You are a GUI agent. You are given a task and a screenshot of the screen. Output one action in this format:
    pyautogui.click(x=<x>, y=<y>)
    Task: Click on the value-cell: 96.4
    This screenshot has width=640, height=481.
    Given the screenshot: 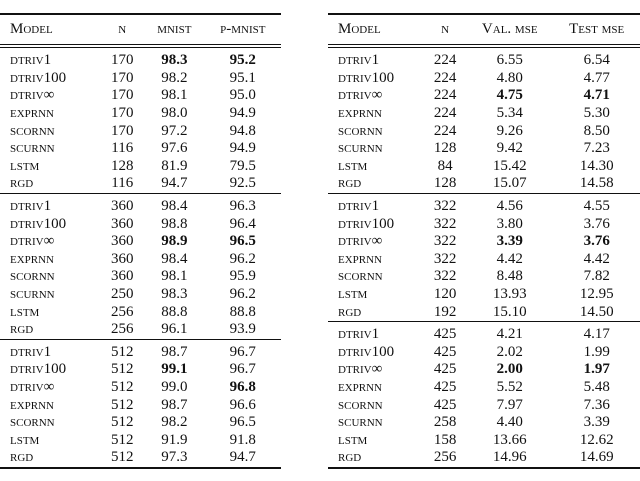 What is the action you would take?
    pyautogui.click(x=242, y=223)
    